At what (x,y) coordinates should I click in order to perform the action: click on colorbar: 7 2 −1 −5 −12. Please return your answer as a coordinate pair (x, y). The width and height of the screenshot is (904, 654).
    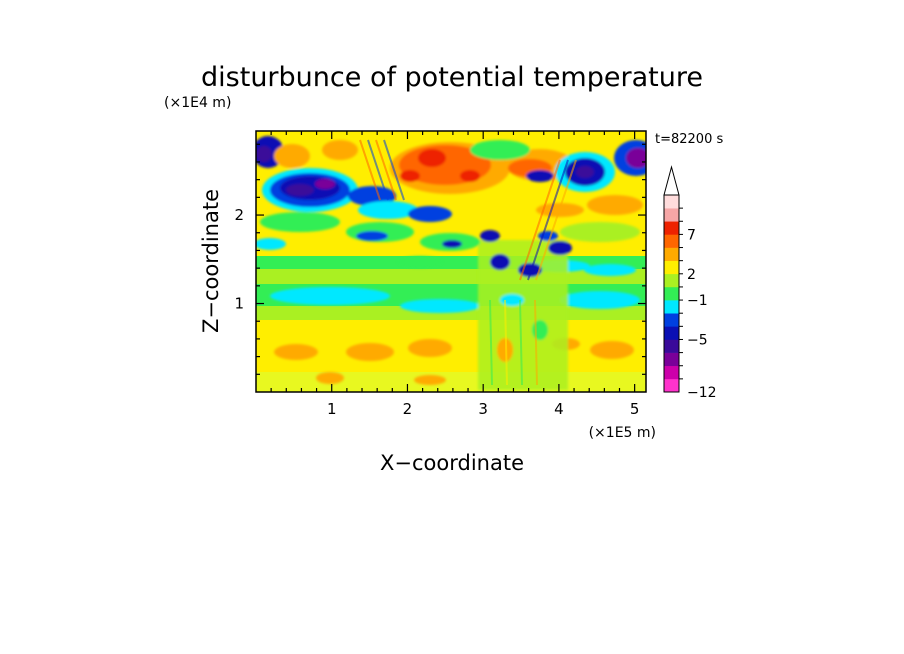
    Looking at the image, I should click on (690, 283).